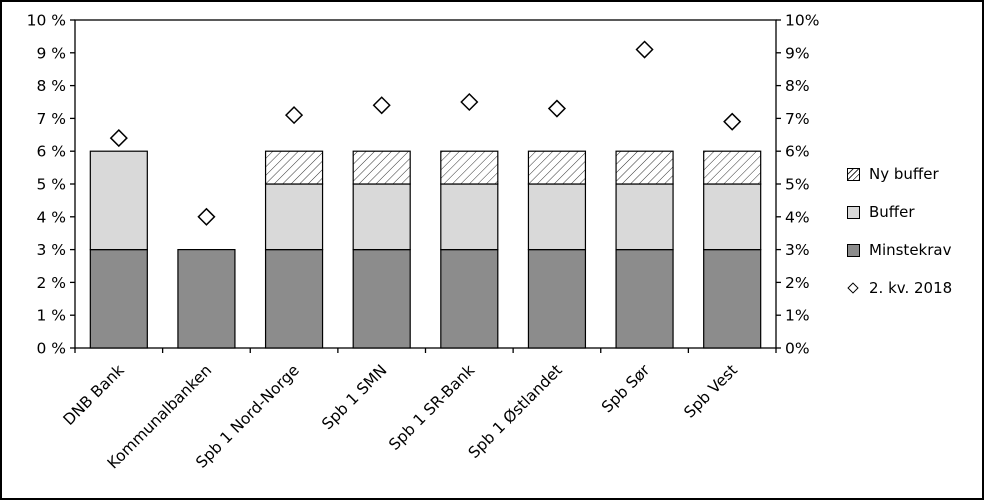 This screenshot has height=500, width=984. What do you see at coordinates (797, 119) in the screenshot?
I see `y-axis-label-right: 7%` at bounding box center [797, 119].